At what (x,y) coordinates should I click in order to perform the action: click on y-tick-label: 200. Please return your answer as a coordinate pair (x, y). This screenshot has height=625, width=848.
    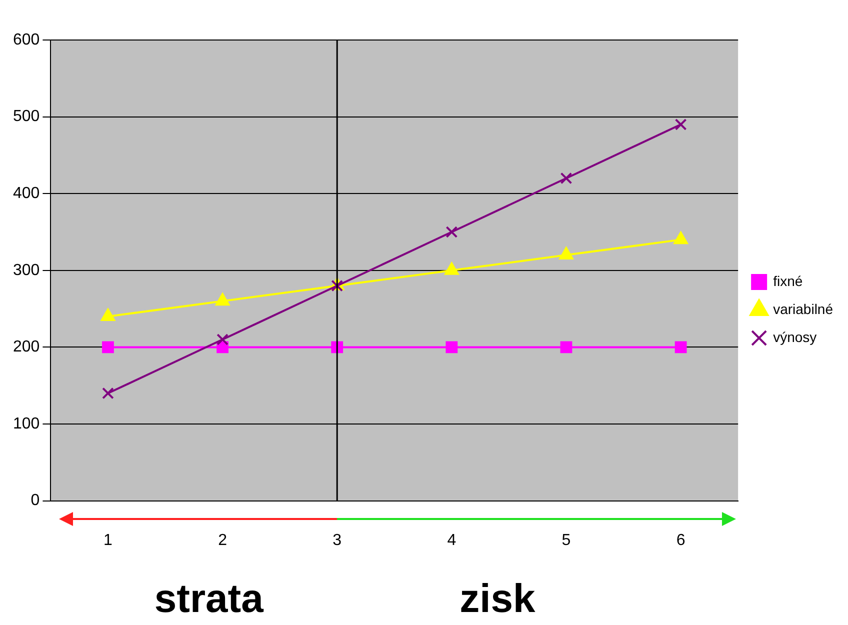
    Looking at the image, I should click on (26, 347).